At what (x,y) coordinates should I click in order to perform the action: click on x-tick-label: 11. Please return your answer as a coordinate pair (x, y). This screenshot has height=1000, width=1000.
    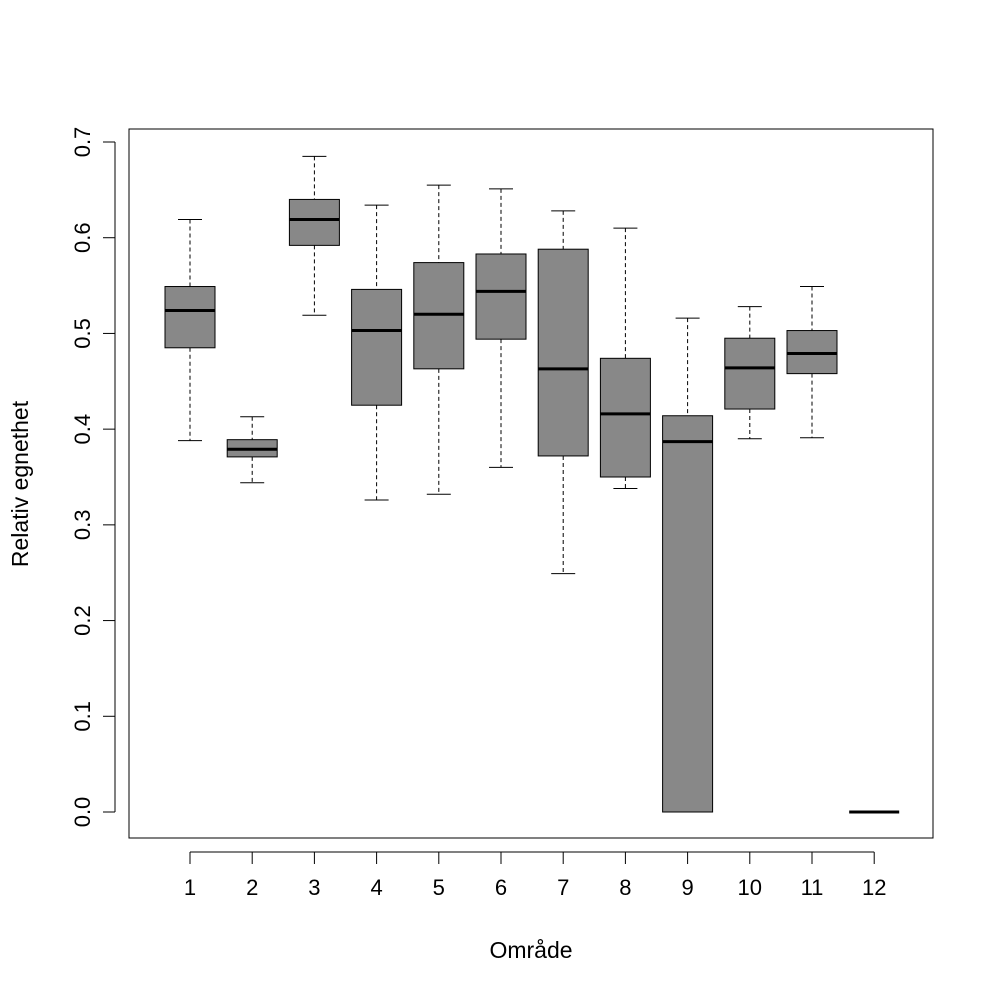
    Looking at the image, I should click on (812, 887).